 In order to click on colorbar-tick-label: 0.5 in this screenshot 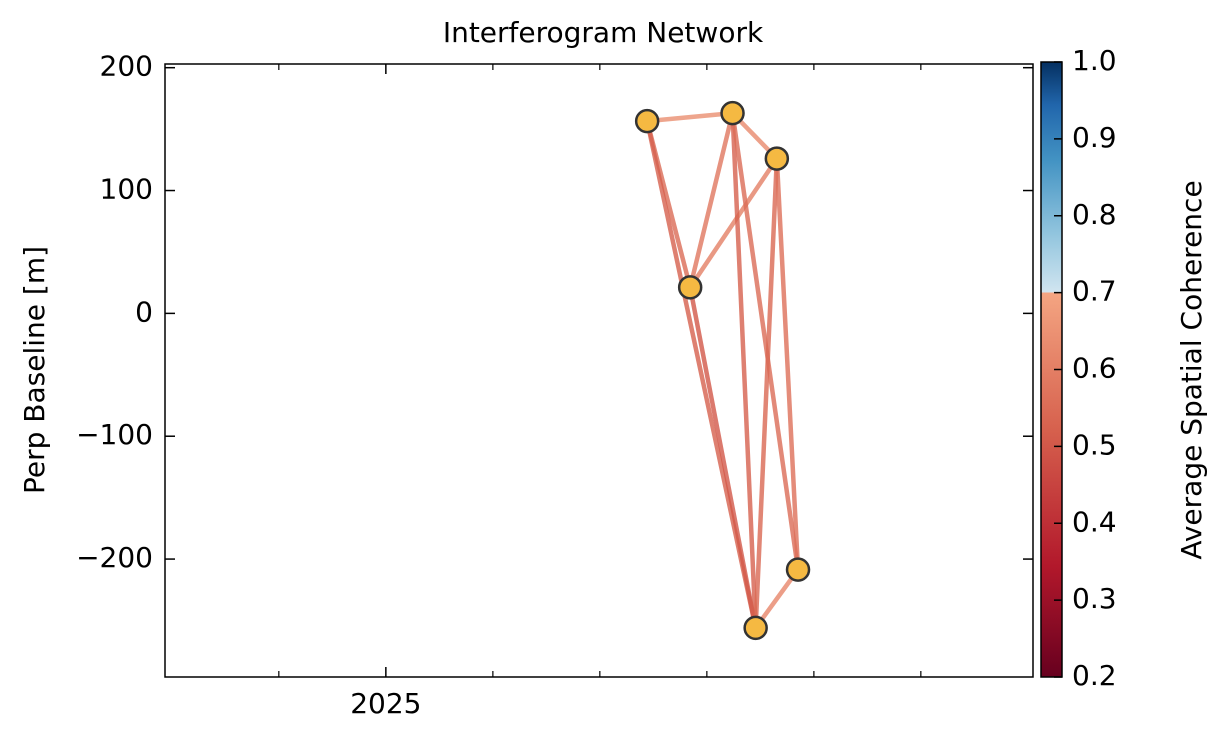, I will do `click(1094, 444)`.